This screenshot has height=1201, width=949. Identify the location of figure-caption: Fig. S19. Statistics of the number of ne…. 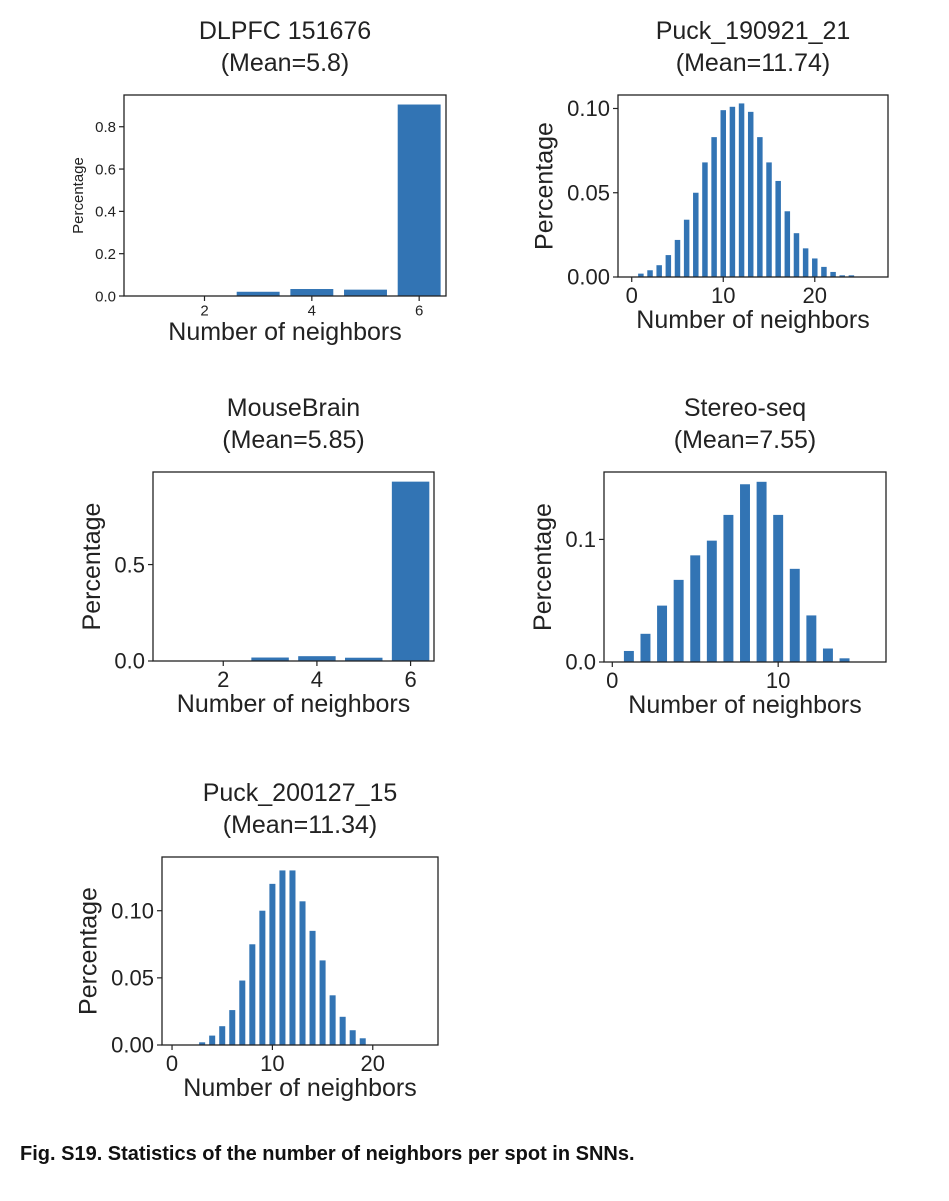
(327, 1154).